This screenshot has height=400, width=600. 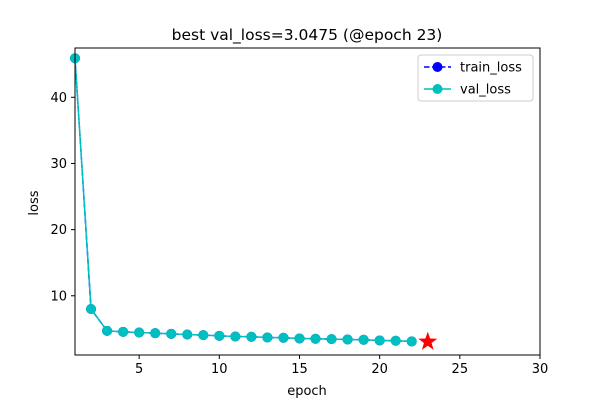 What do you see at coordinates (460, 369) in the screenshot?
I see `x-tick-label: 25` at bounding box center [460, 369].